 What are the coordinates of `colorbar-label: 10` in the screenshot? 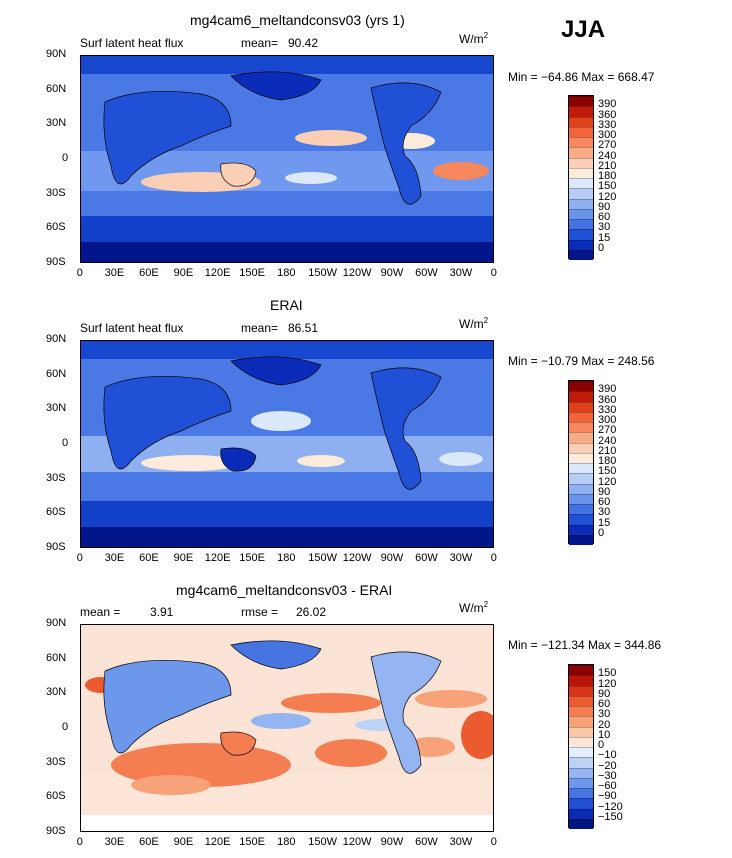 It's located at (604, 734).